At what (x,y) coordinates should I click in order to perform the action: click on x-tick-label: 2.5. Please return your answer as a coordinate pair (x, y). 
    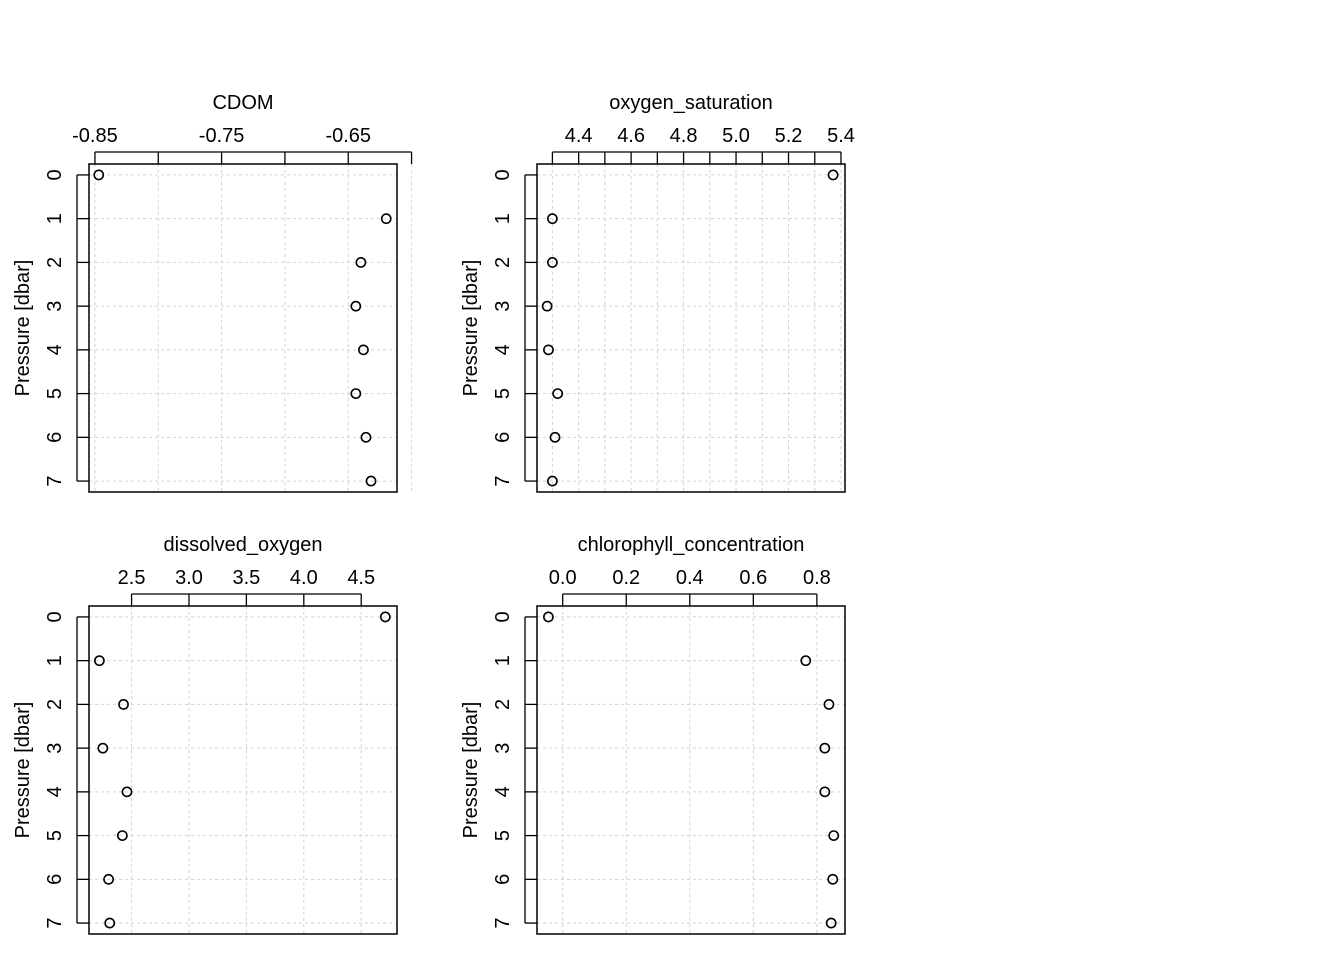
    Looking at the image, I should click on (132, 578).